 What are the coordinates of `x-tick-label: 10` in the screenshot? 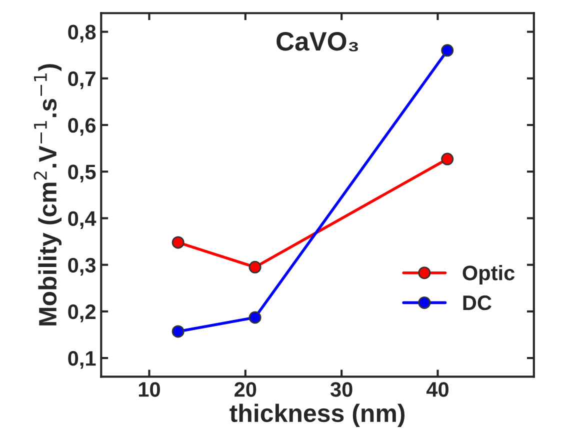 It's located at (149, 389).